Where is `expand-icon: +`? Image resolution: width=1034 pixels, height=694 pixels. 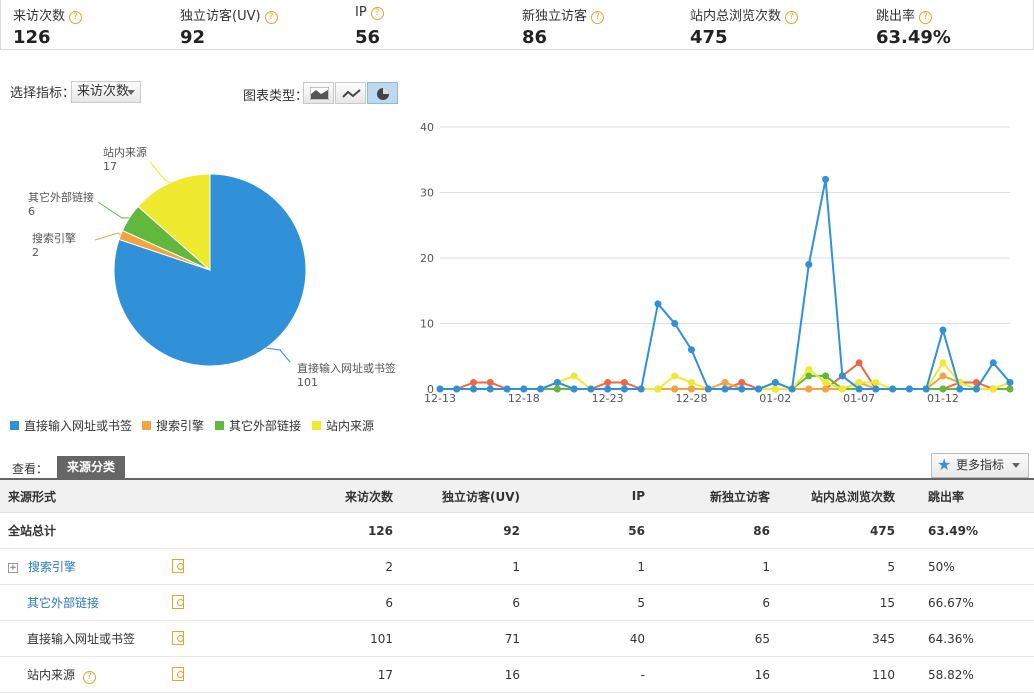 expand-icon: + is located at coordinates (13, 568).